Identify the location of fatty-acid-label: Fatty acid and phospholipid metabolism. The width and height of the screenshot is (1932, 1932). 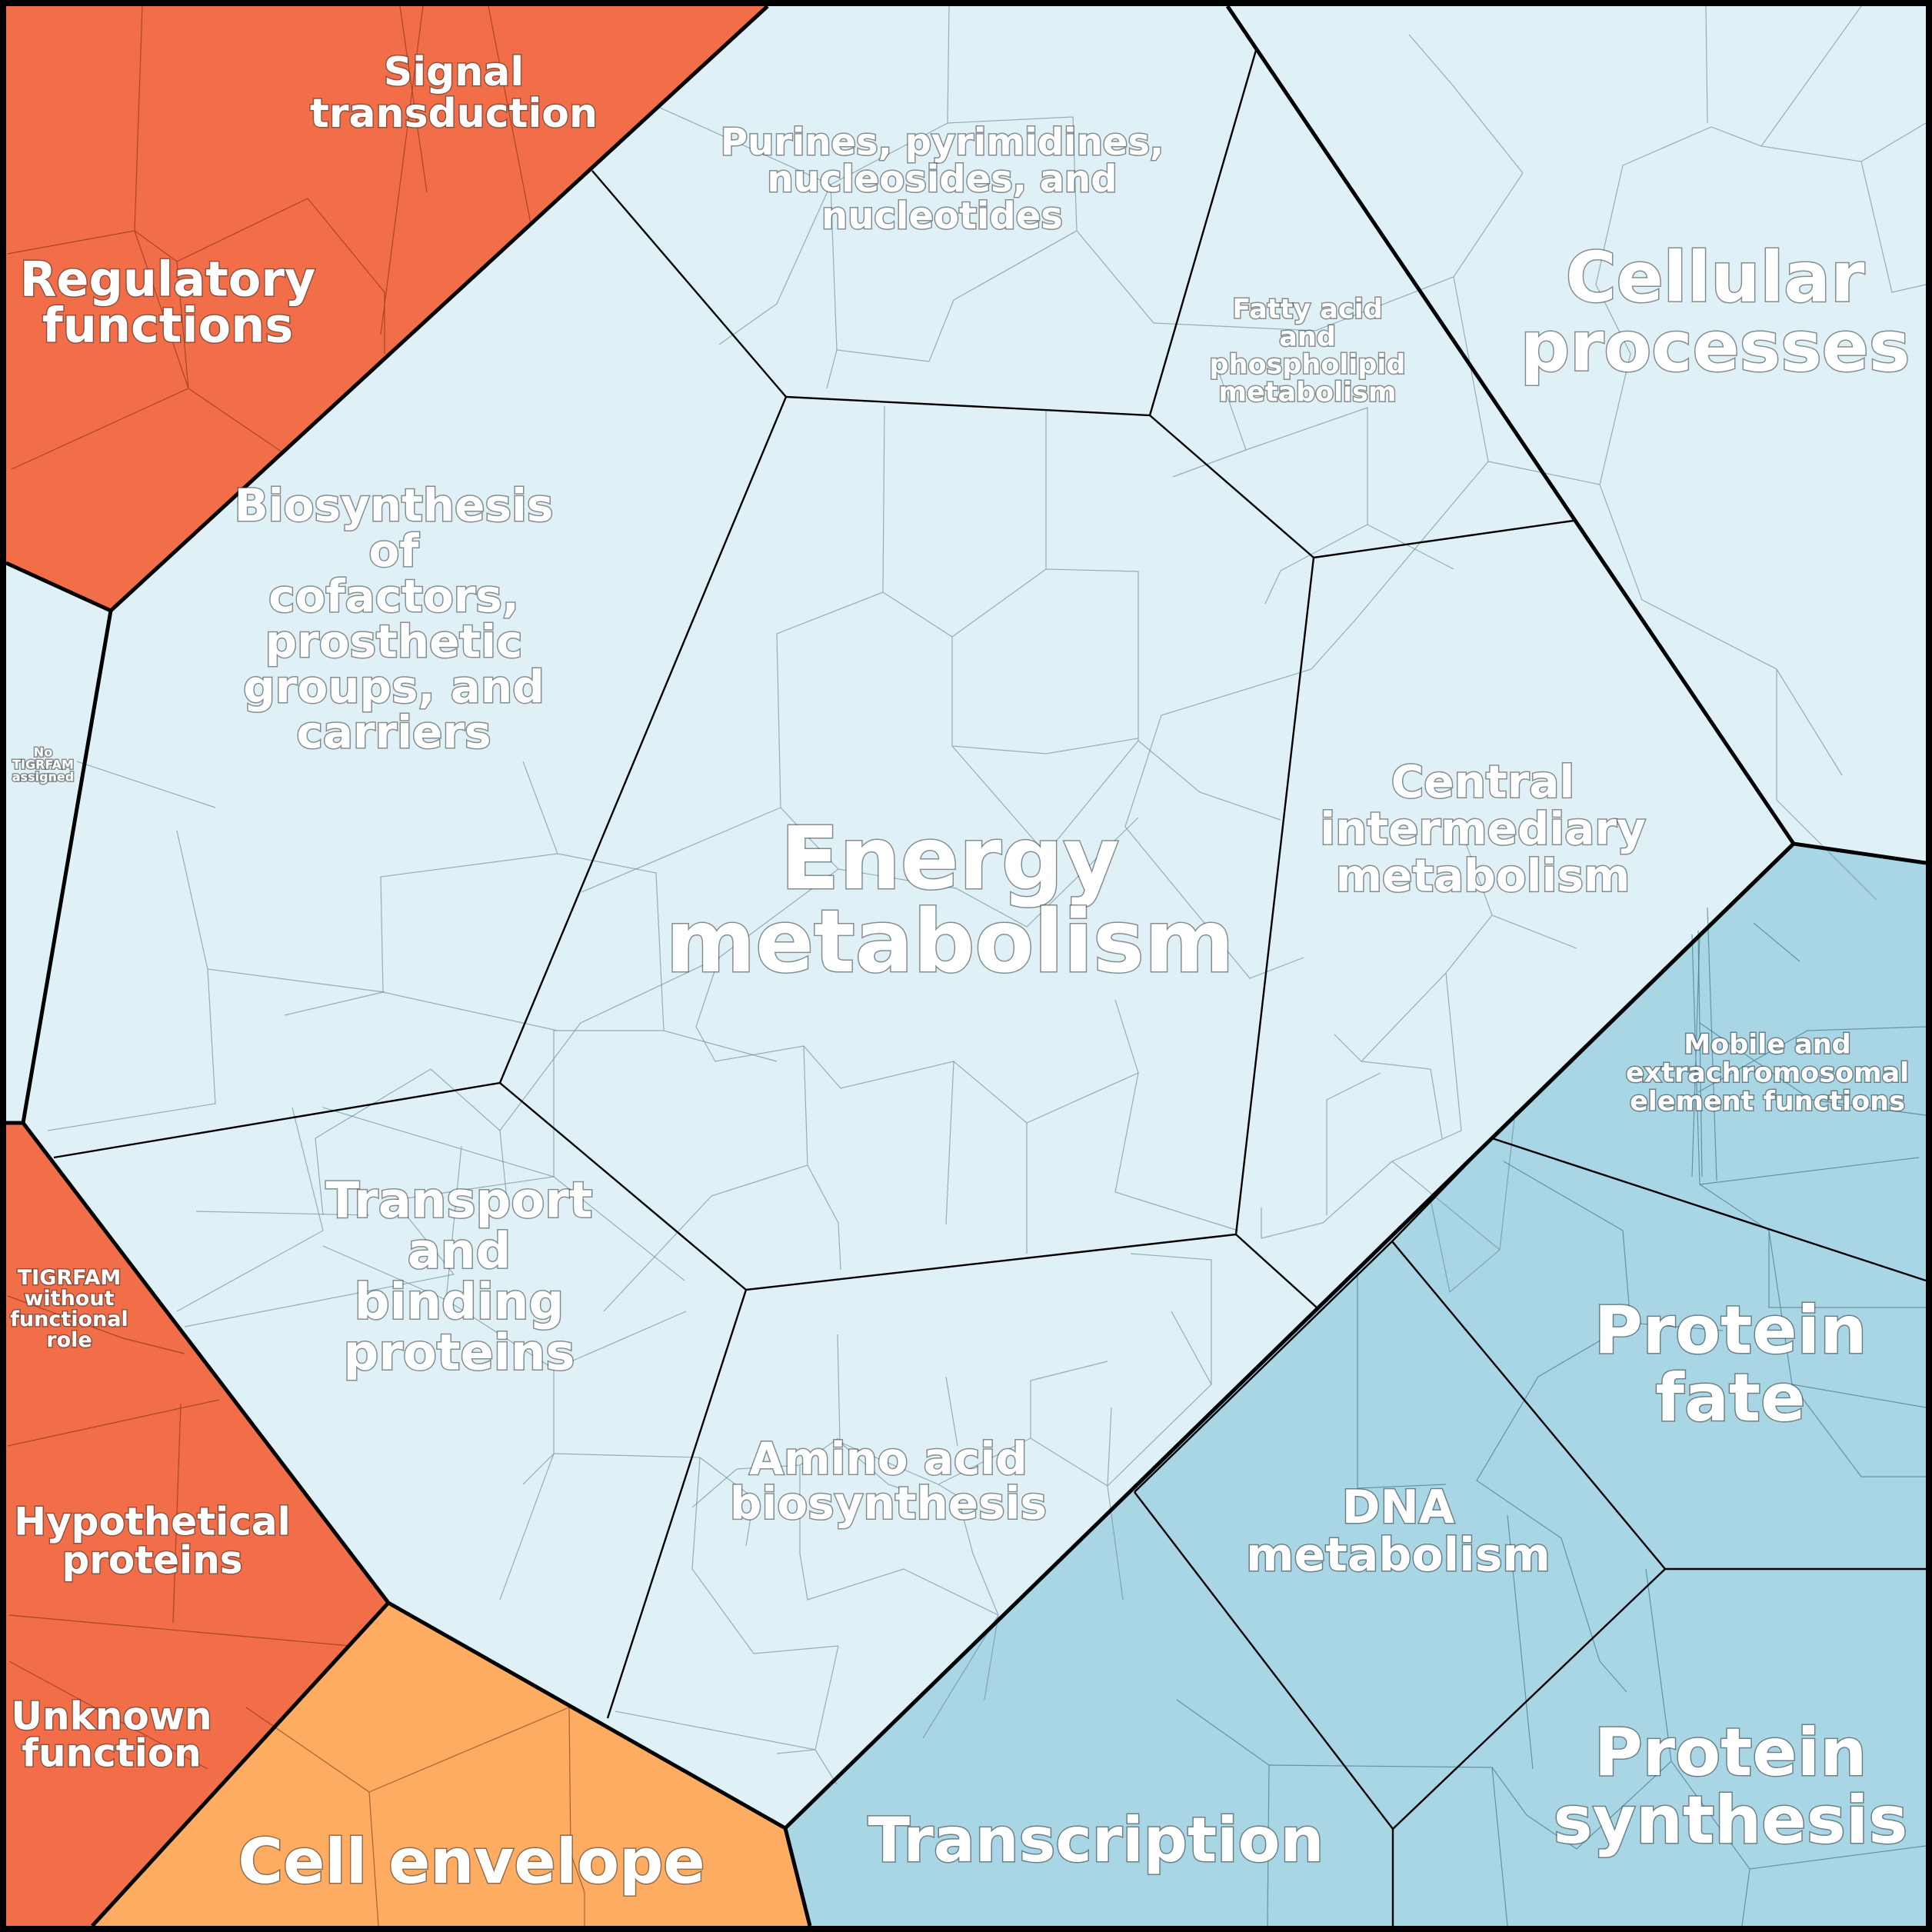
(1308, 351).